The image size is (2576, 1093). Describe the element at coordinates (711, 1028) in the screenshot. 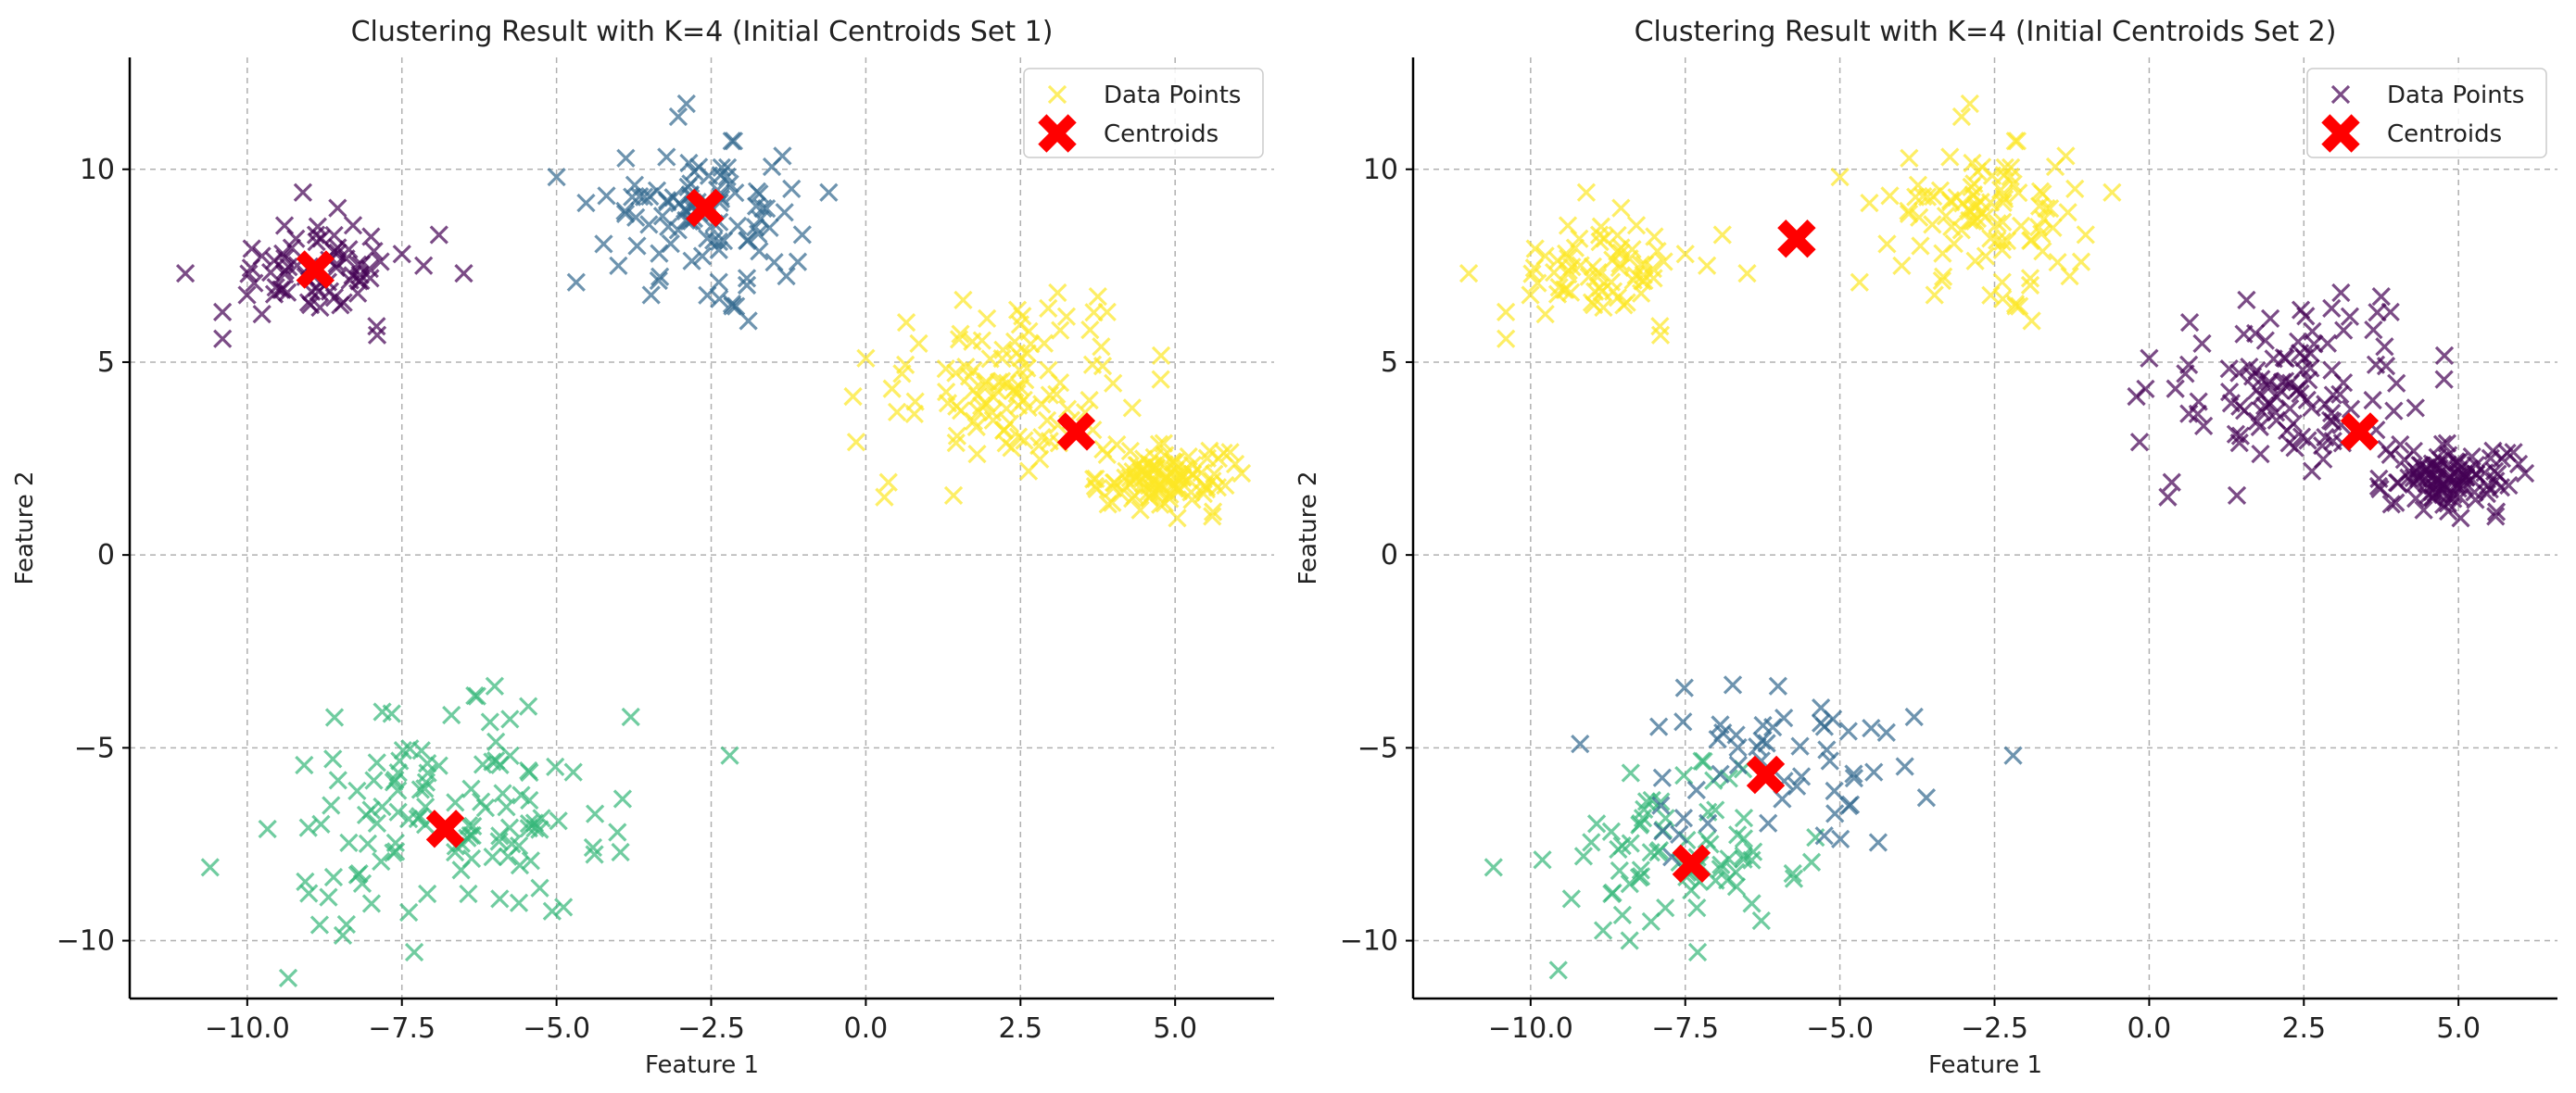

I see `x-tick-label: −2.5` at that location.